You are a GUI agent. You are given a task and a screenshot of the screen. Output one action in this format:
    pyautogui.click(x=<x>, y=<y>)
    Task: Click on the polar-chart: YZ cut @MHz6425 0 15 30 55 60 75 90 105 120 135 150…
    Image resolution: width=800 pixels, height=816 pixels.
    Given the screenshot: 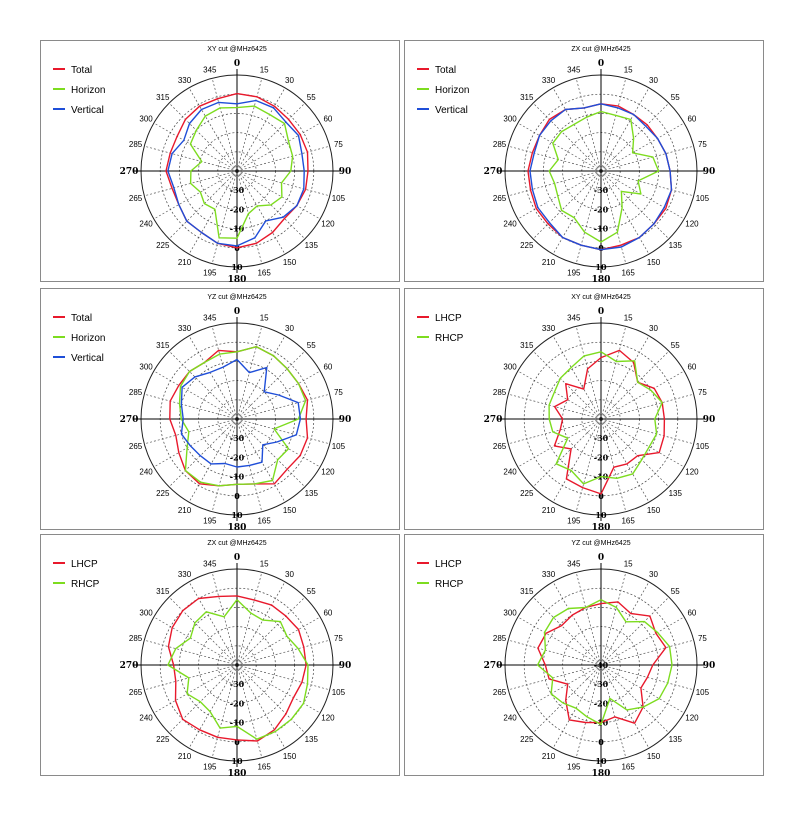 What is the action you would take?
    pyautogui.click(x=202, y=412)
    